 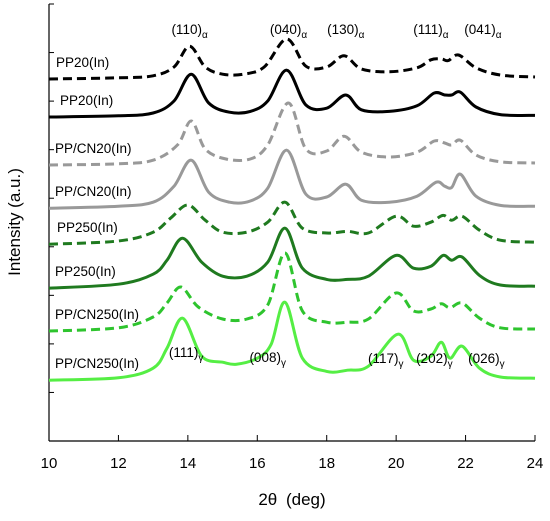 I want to click on series-3-line, so click(x=292, y=134).